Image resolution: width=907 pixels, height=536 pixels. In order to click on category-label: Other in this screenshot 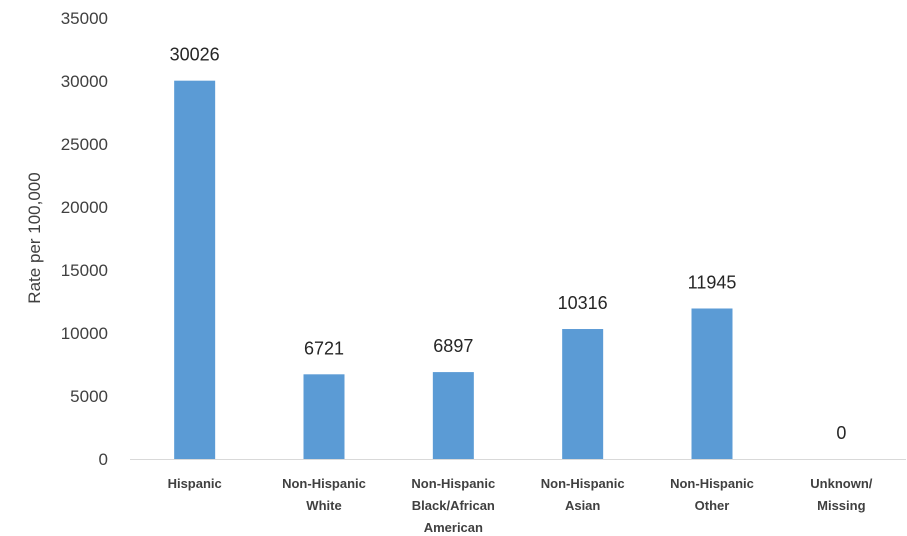, I will do `click(712, 505)`.